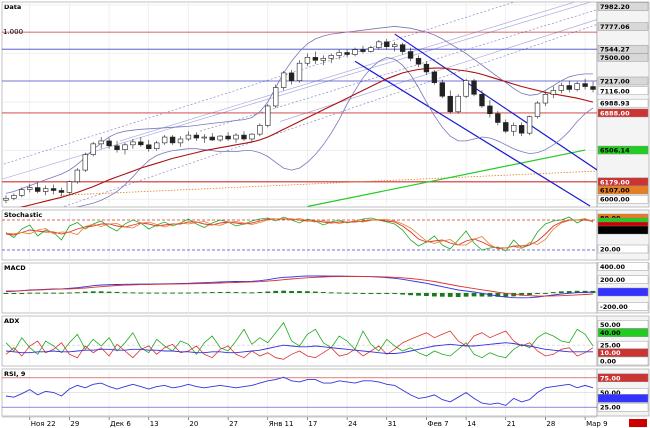  What do you see at coordinates (495, 102) in the screenshot?
I see `channel-upper` at bounding box center [495, 102].